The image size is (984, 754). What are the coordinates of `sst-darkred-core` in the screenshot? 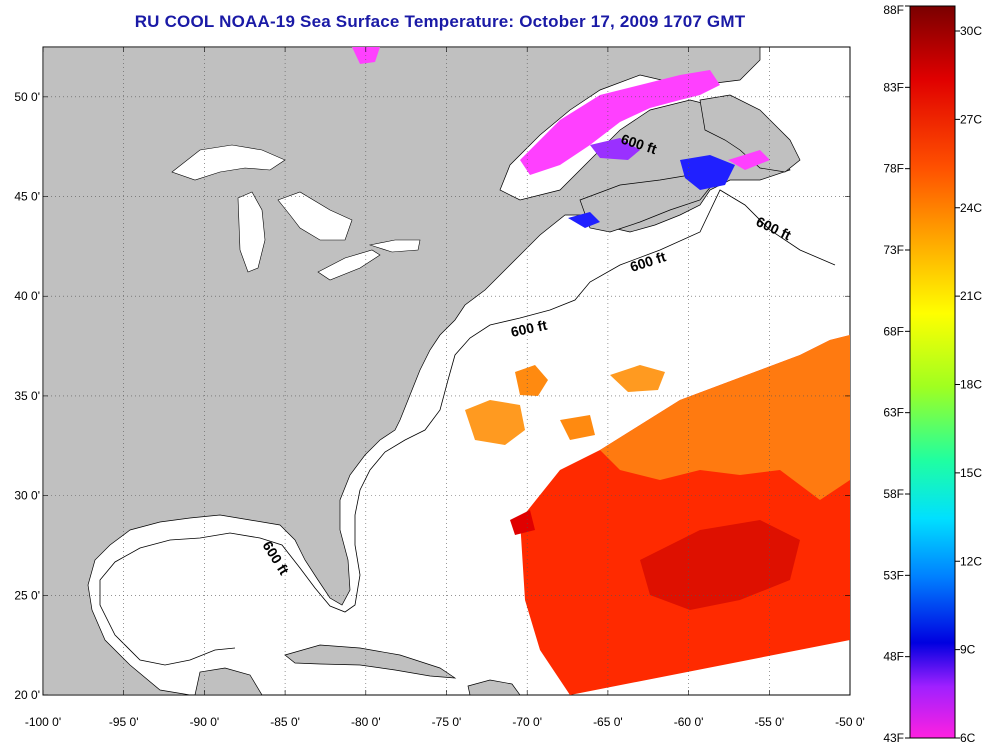 It's located at (720, 565).